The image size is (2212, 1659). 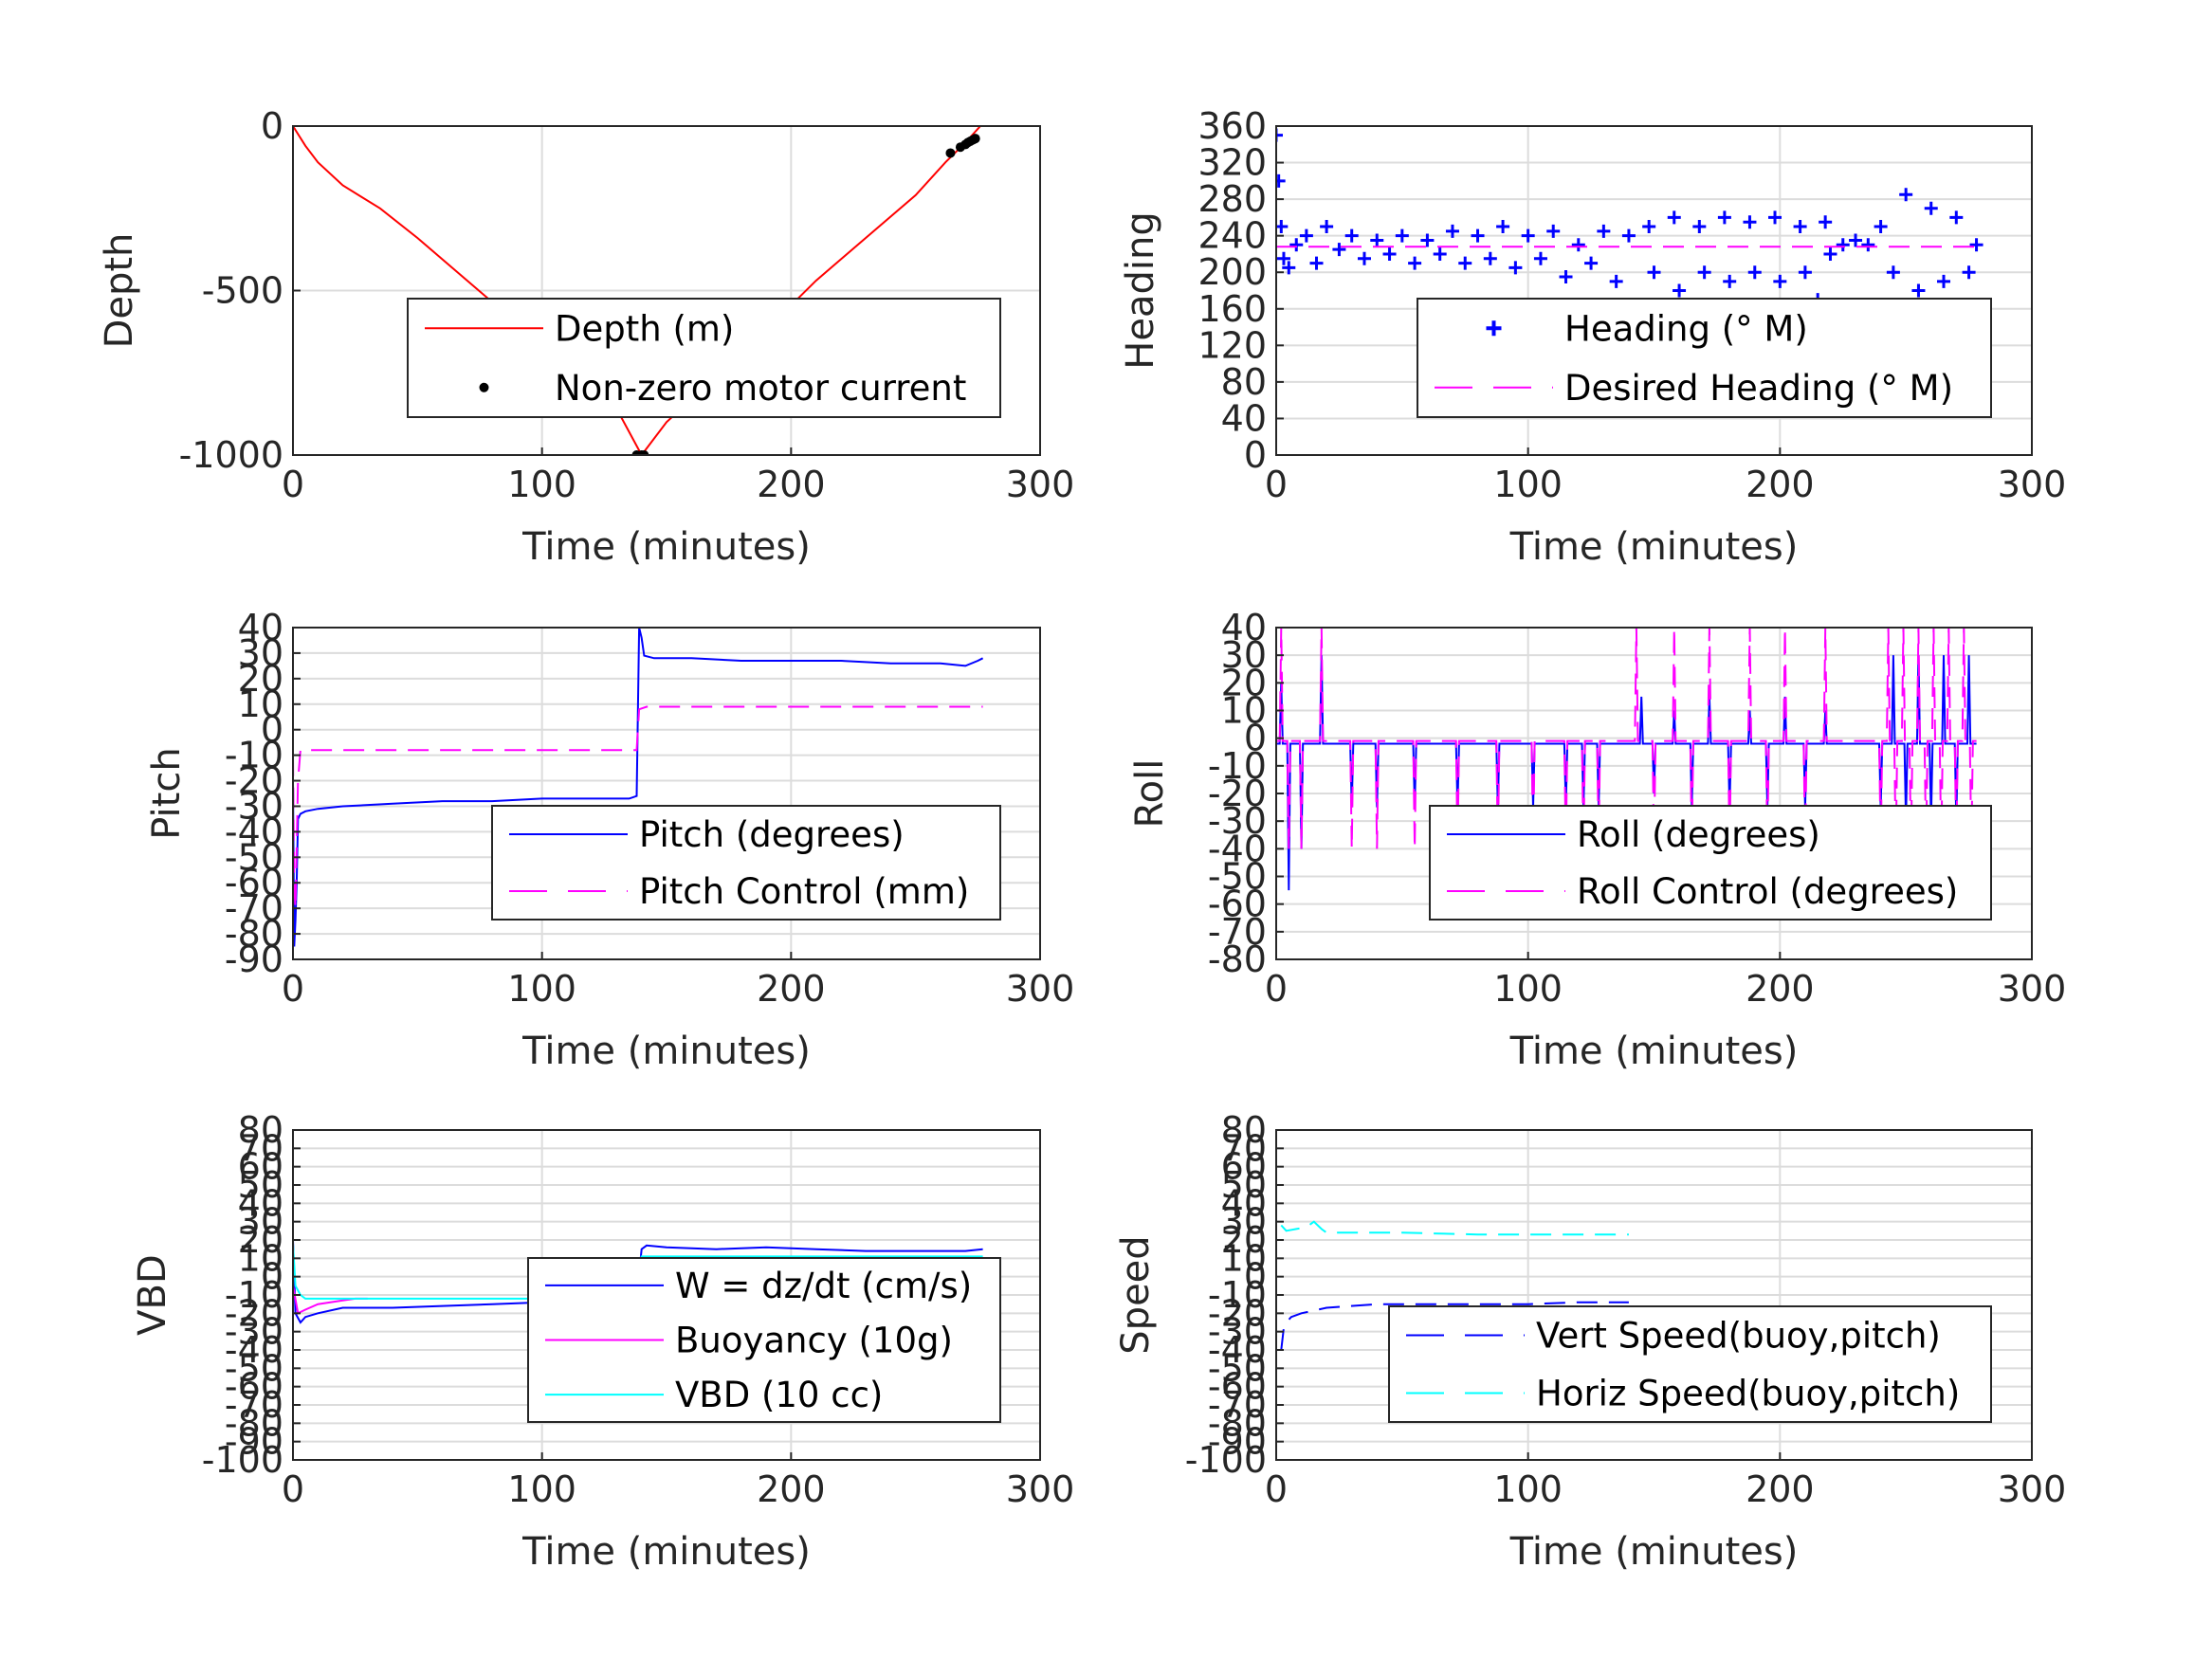 I want to click on pitch-y-tick-label: -20, so click(x=254, y=781).